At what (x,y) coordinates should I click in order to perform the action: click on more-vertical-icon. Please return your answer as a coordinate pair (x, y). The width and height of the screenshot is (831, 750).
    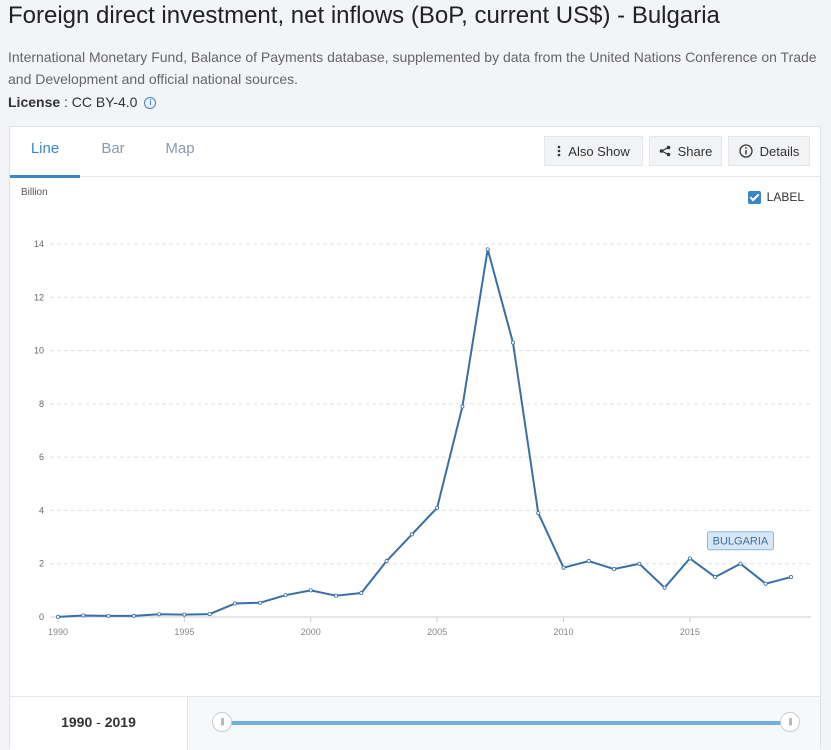
    Looking at the image, I should click on (559, 151).